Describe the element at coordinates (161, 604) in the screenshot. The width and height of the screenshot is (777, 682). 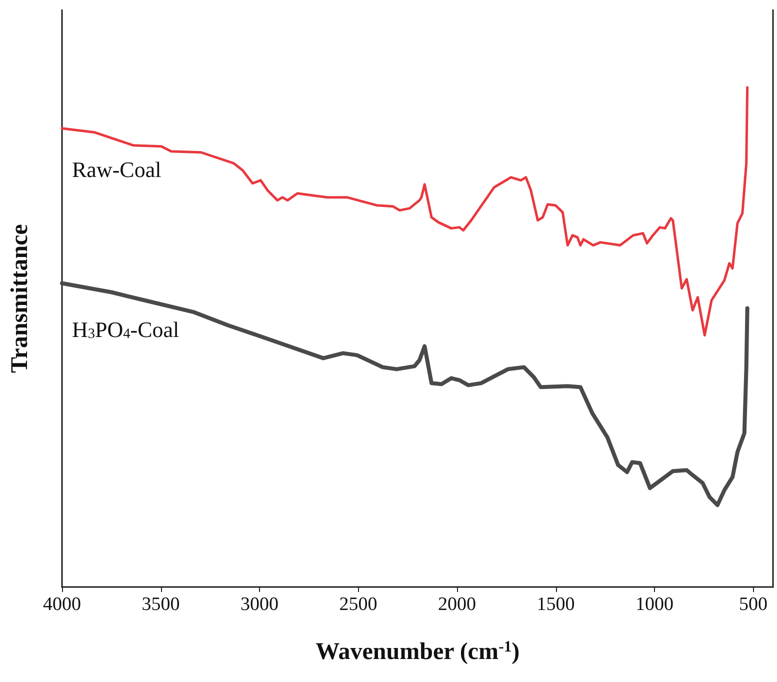
I see `x-tick-label: 3500` at that location.